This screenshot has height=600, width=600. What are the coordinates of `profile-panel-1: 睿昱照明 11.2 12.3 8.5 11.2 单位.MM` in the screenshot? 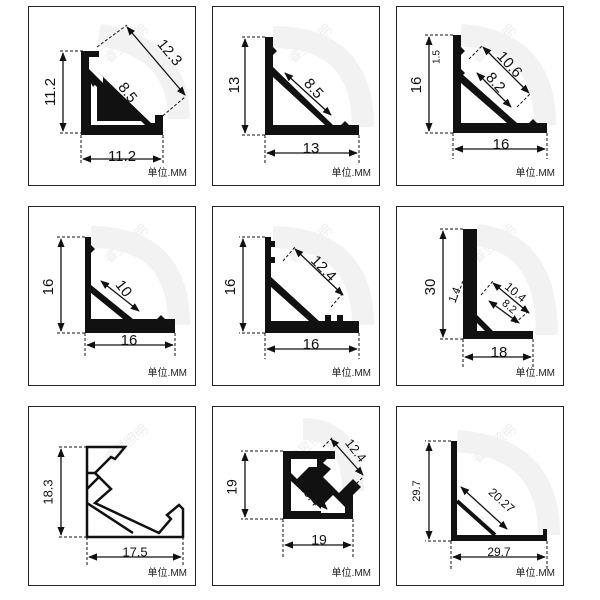 It's located at (112, 96).